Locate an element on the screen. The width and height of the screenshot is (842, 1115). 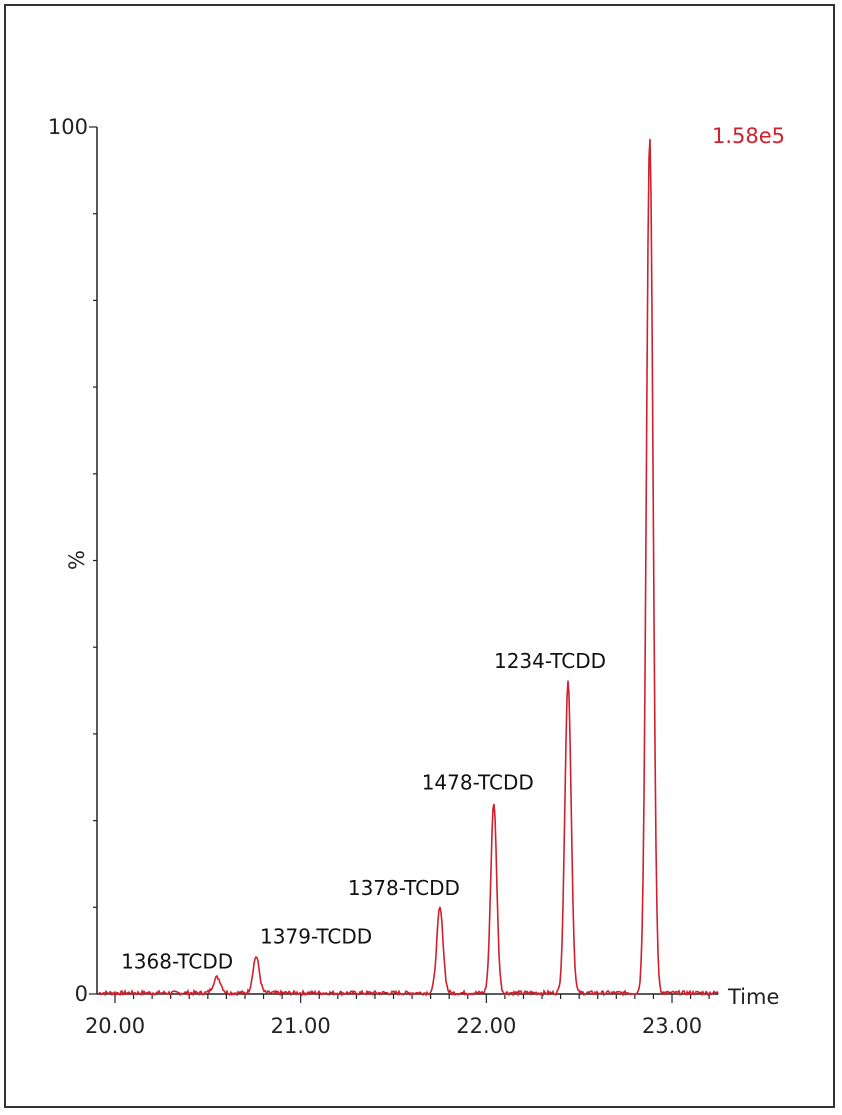
y-tick-label-0: 0 is located at coordinates (81, 994).